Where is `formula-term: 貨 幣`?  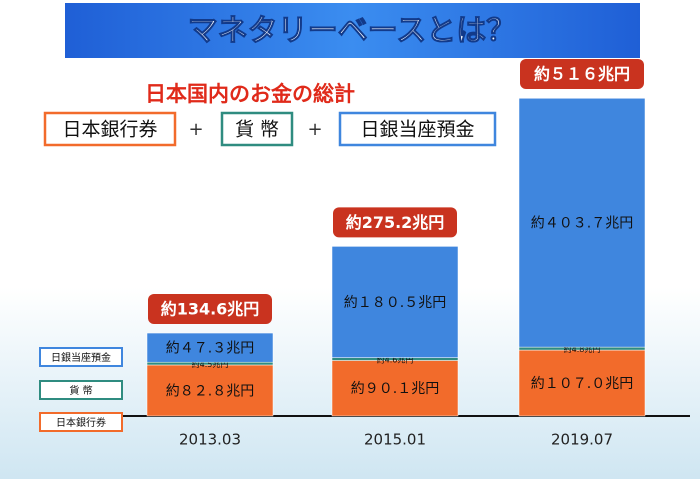
formula-term: 貨 幣 is located at coordinates (257, 130).